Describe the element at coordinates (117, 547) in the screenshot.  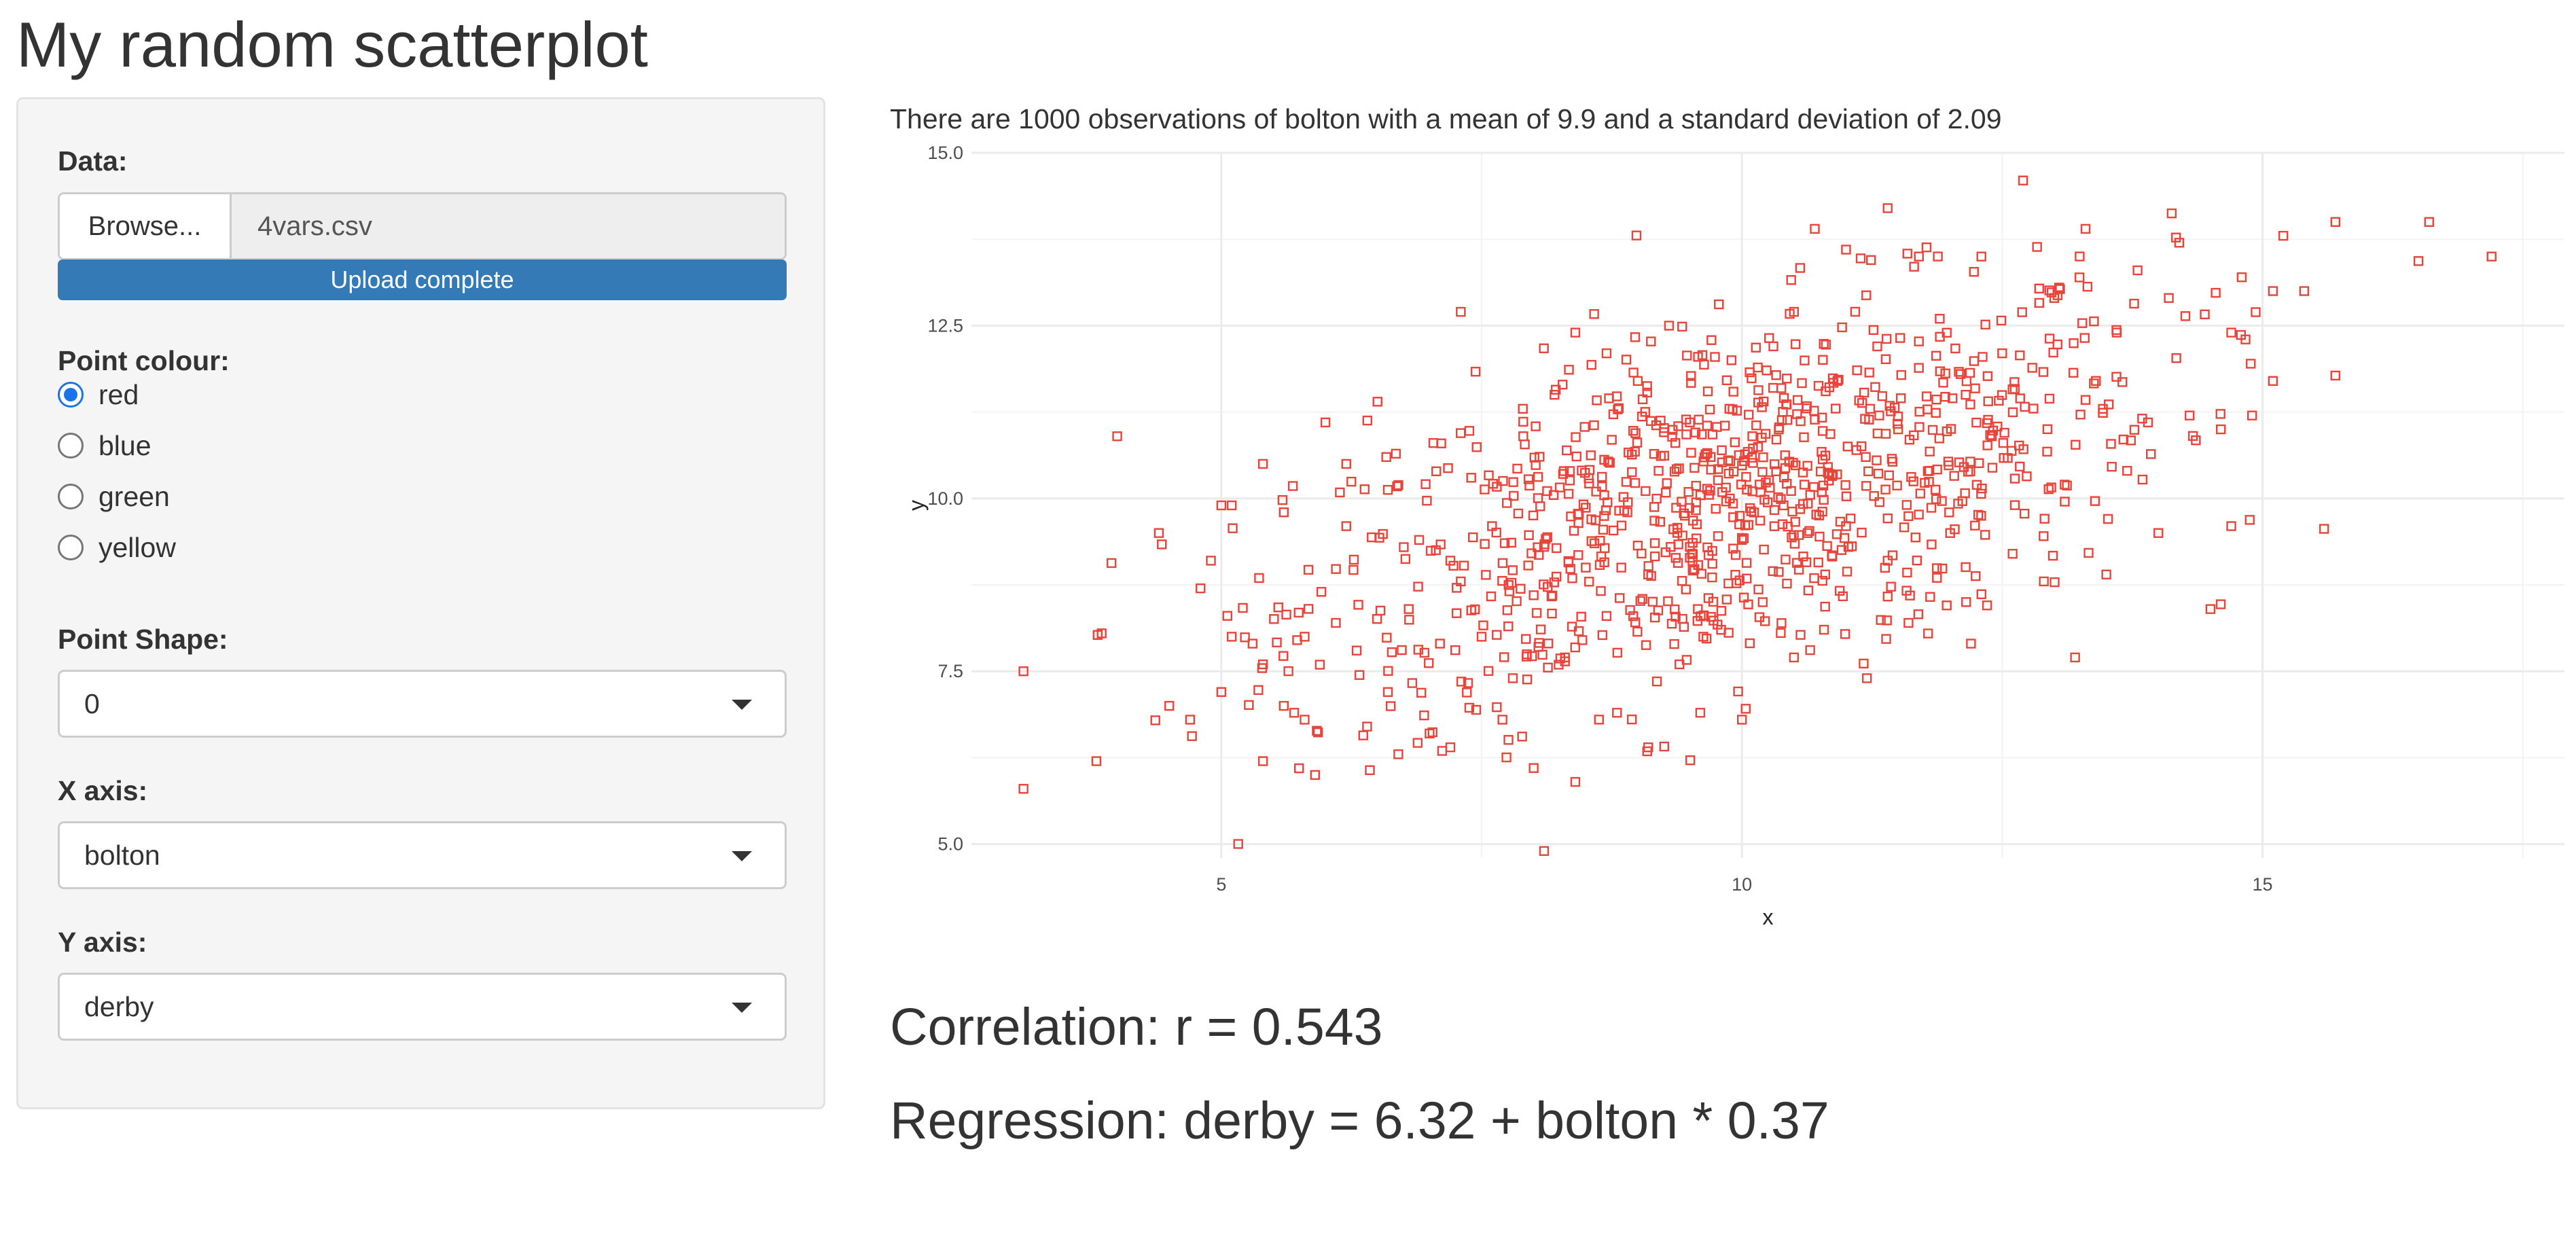
I see `radio-option-yellow: yellow` at that location.